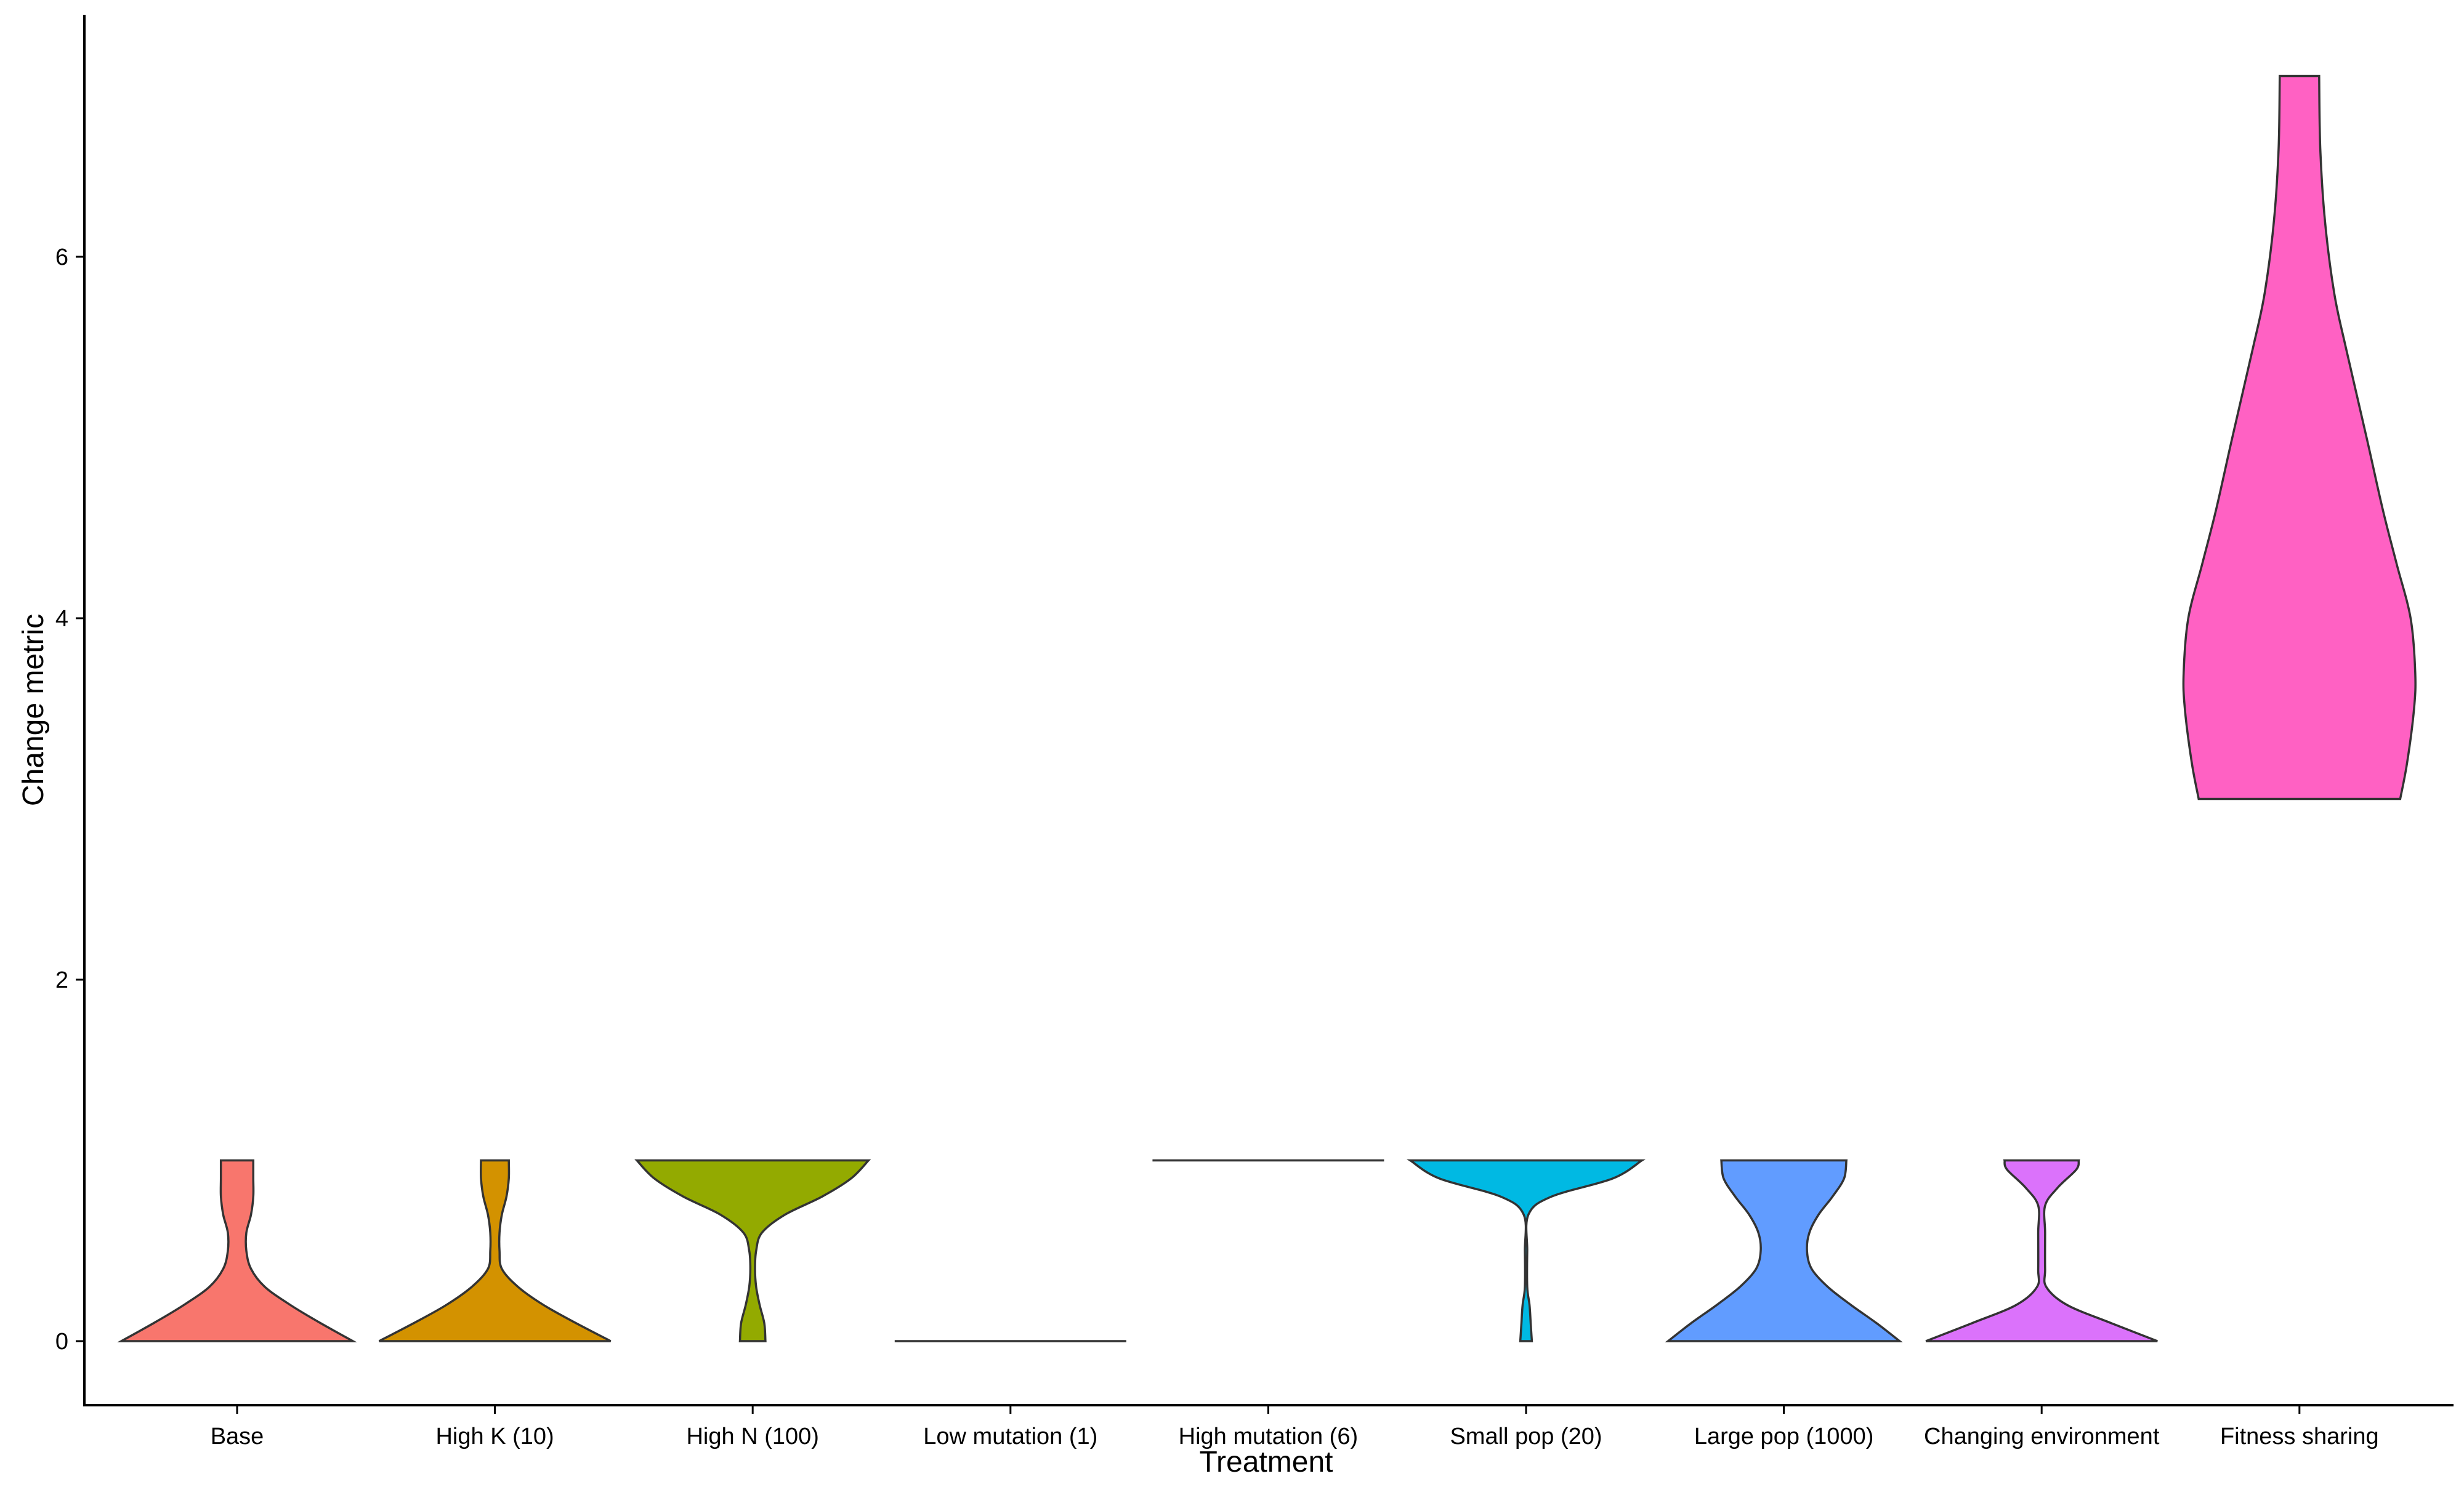 The height and width of the screenshot is (1492, 2464). Describe the element at coordinates (2041, 1250) in the screenshot. I see `violin-changing-environment` at that location.